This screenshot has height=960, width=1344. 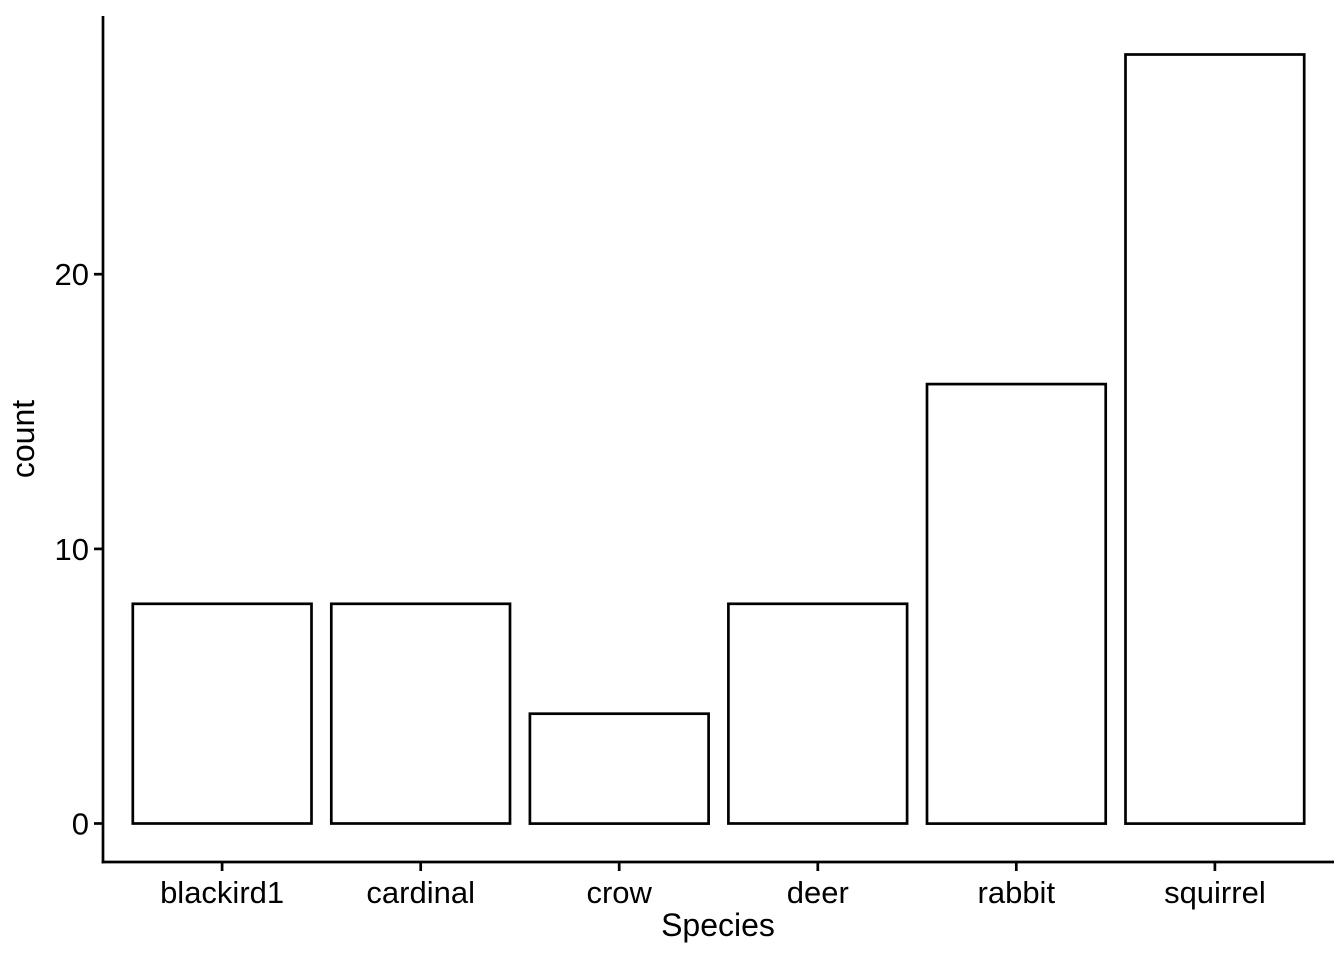 I want to click on y-tick-label-10: 10, so click(x=72, y=549).